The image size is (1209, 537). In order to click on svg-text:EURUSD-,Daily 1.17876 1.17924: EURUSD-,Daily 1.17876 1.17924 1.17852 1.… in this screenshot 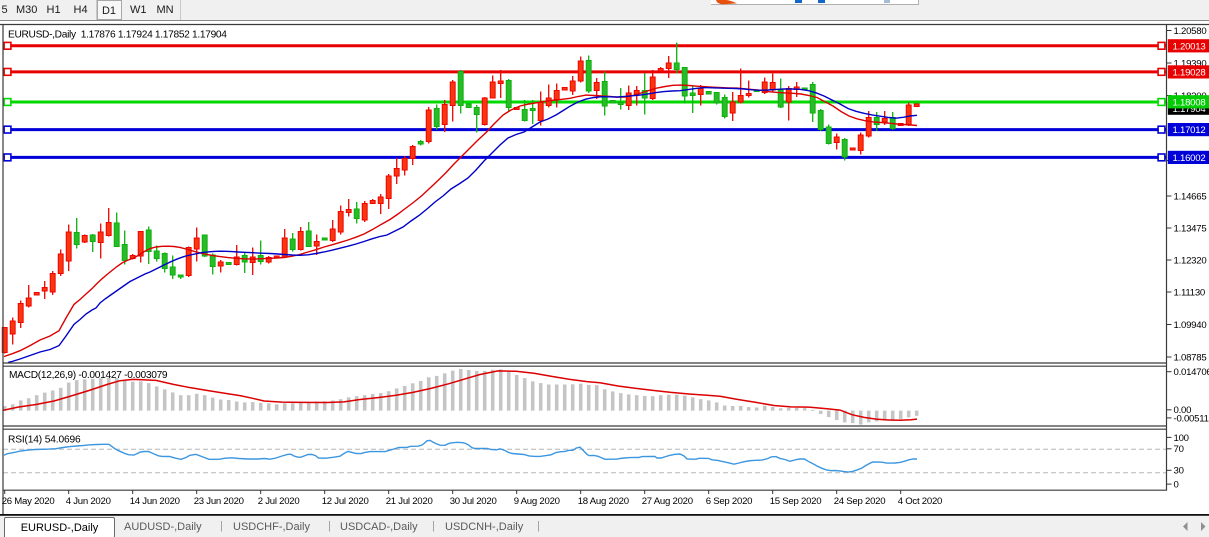, I will do `click(117, 35)`.